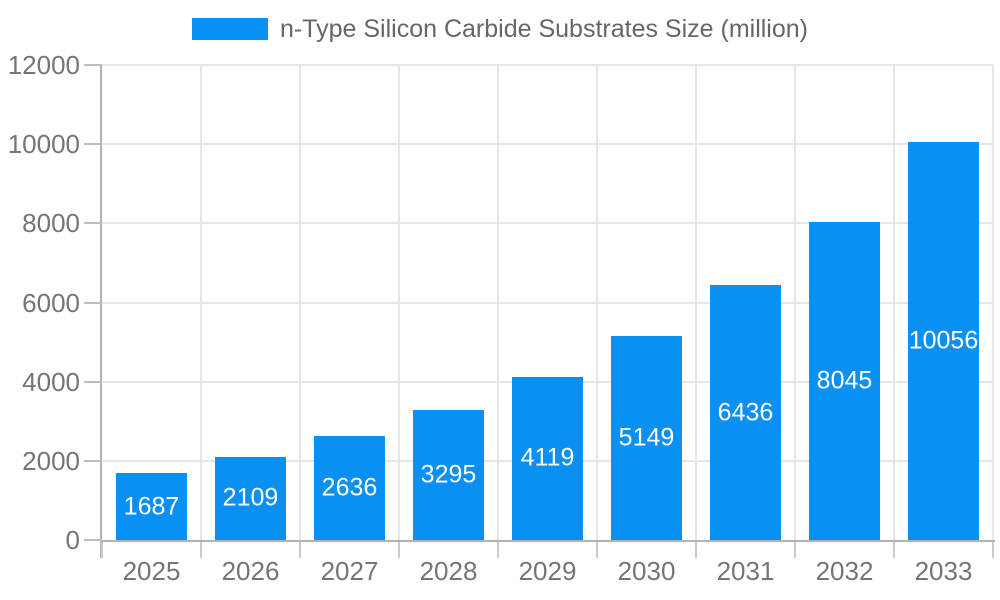  Describe the element at coordinates (448, 571) in the screenshot. I see `x-axis-label: 2028` at that location.